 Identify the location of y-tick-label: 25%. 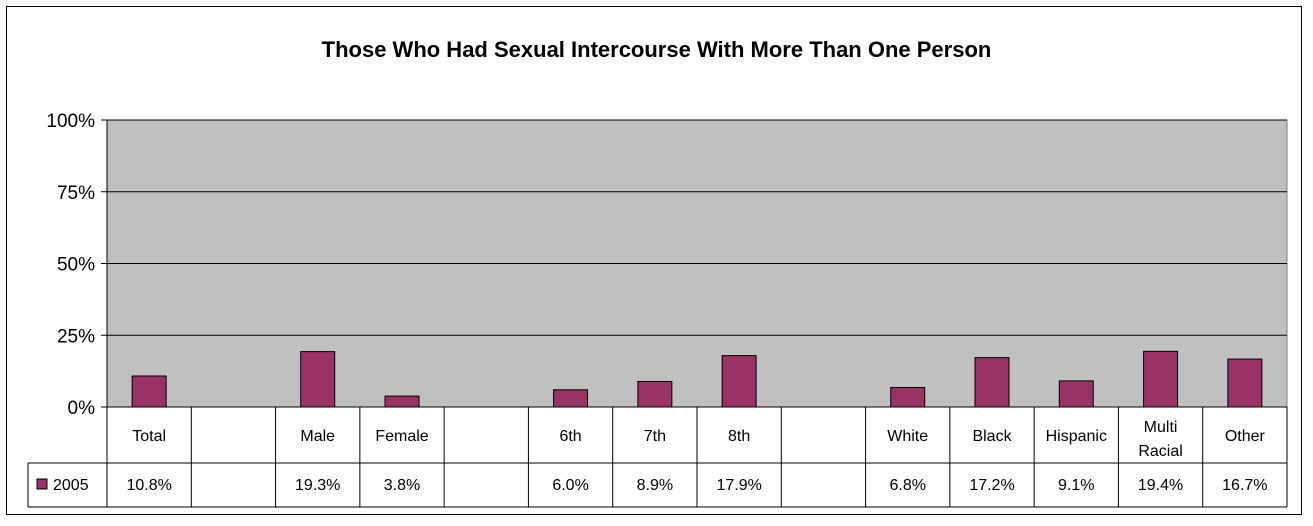
(76, 336).